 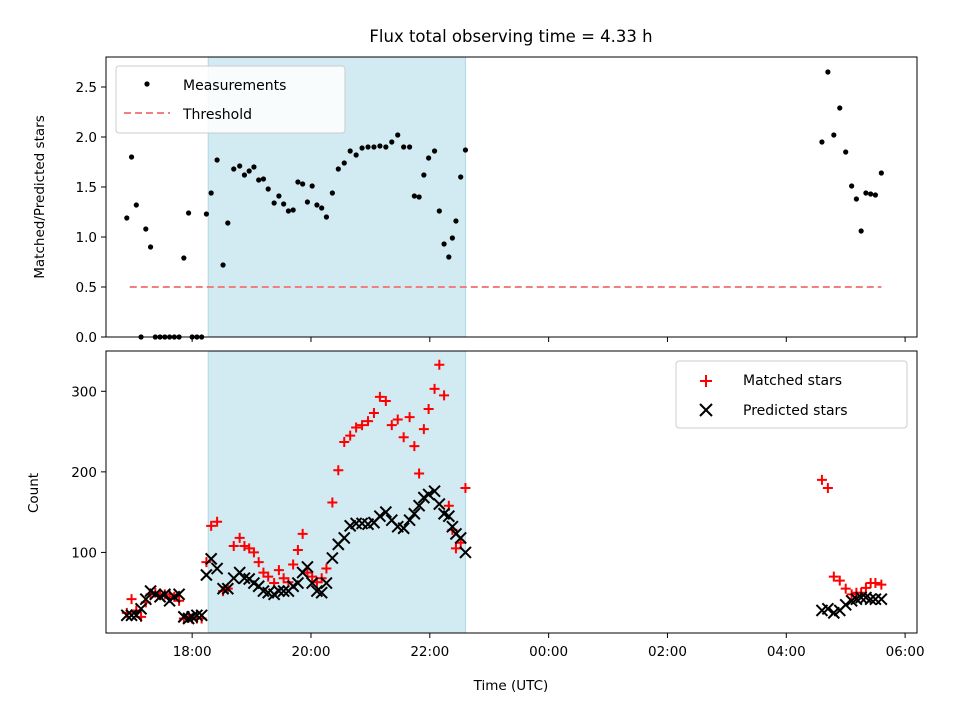 What do you see at coordinates (86, 88) in the screenshot?
I see `top-y-tick-label: 2.5` at bounding box center [86, 88].